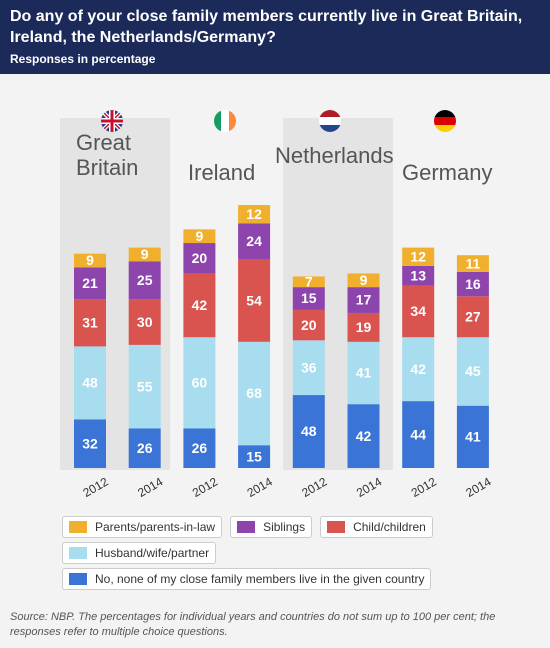 Image resolution: width=550 pixels, height=648 pixels. I want to click on data-label: 34, so click(418, 311).